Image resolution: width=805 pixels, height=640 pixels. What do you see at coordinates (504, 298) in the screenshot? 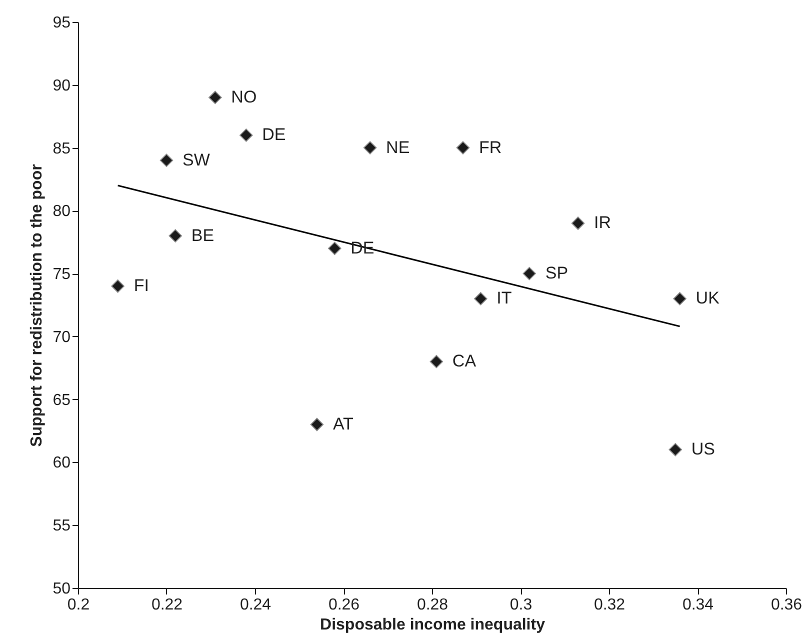
I see `annotation: IT` at bounding box center [504, 298].